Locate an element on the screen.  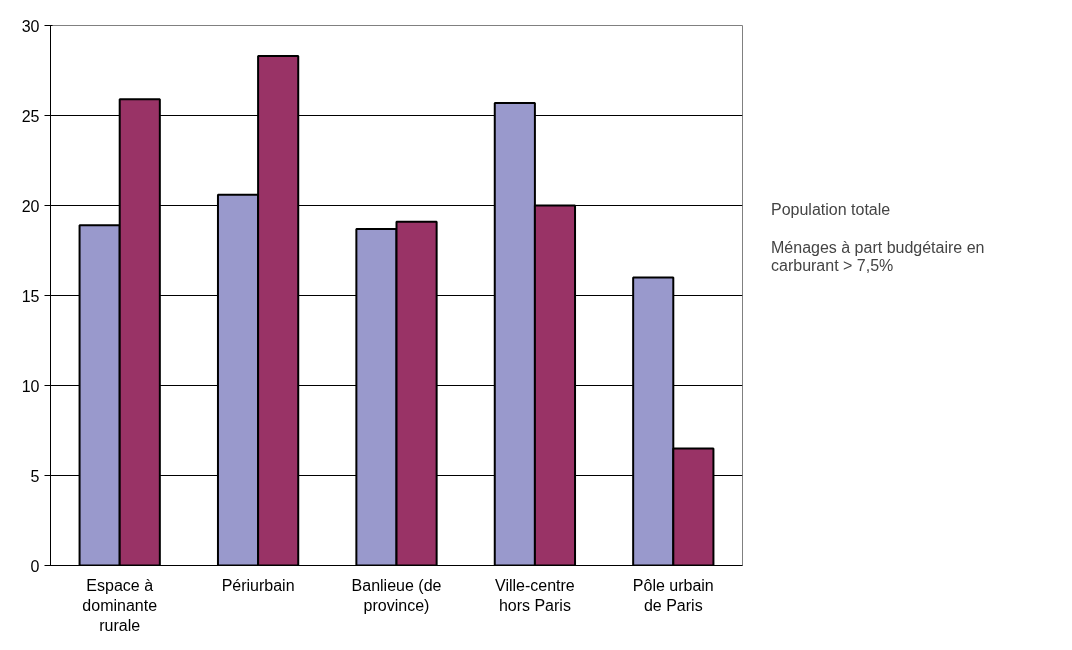
x-tick-label: Banlieue (de province) is located at coordinates (396, 595).